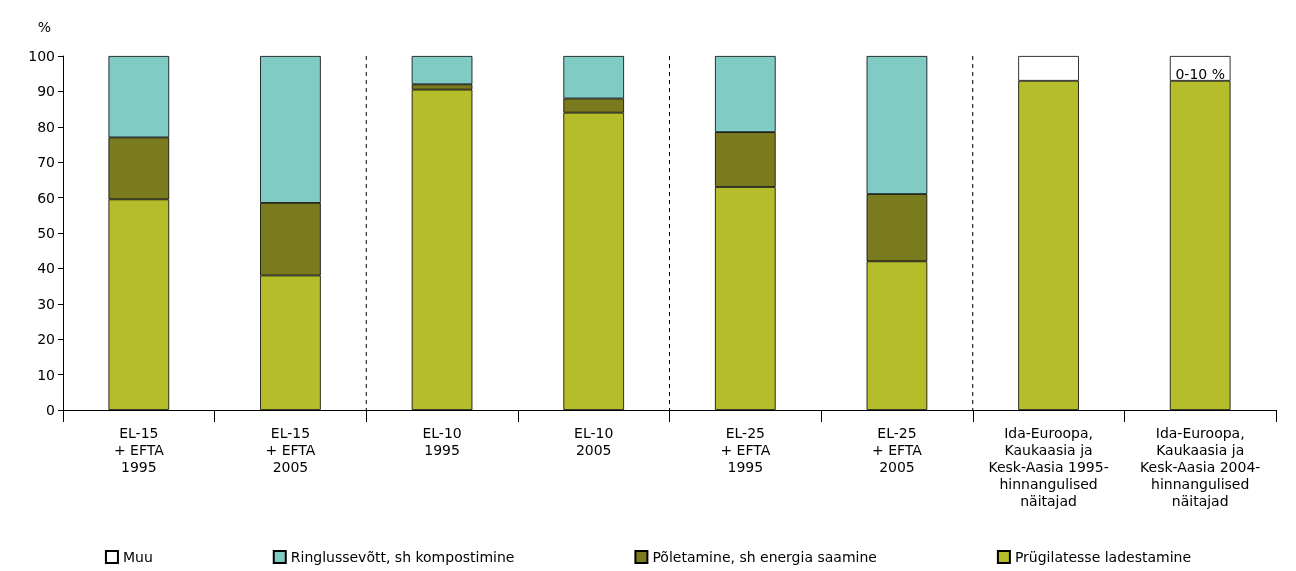 The width and height of the screenshot is (1296, 571). I want to click on x-tick-label: EL-25 + EFTA 1995, so click(745, 449).